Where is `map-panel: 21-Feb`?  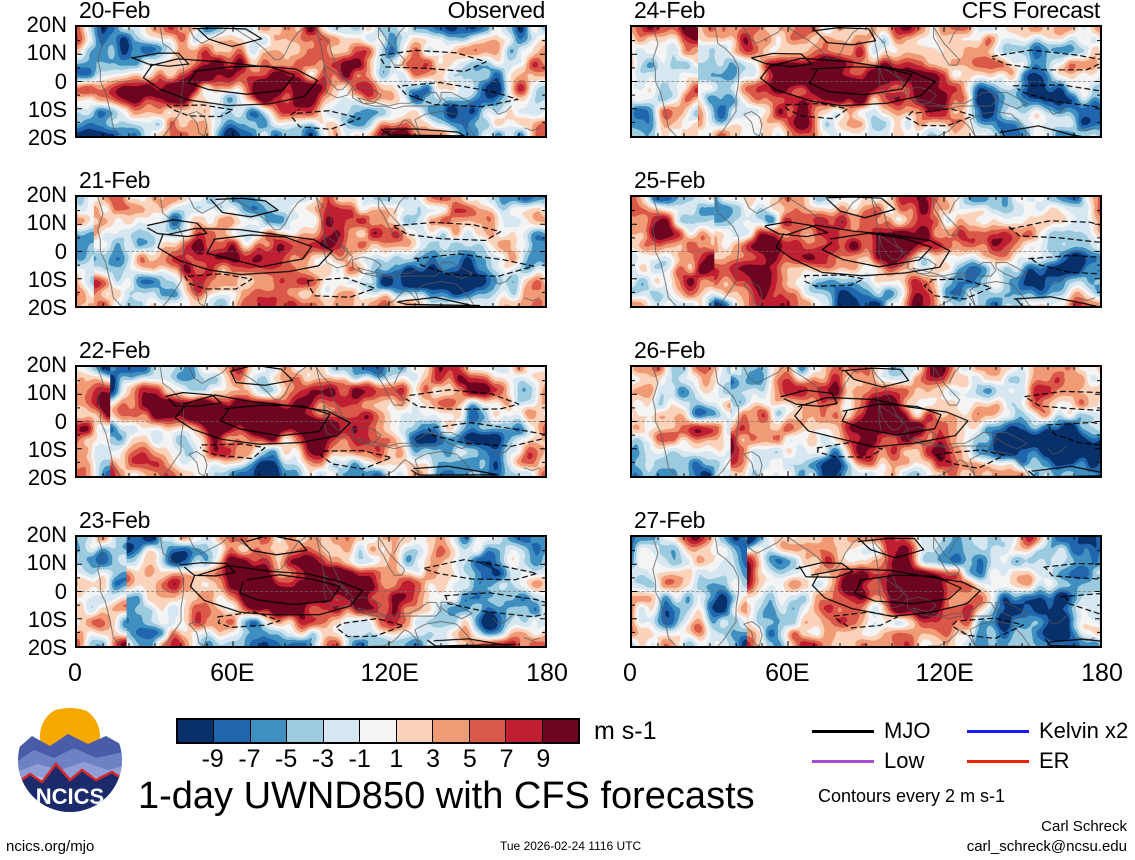 map-panel: 21-Feb is located at coordinates (311, 238).